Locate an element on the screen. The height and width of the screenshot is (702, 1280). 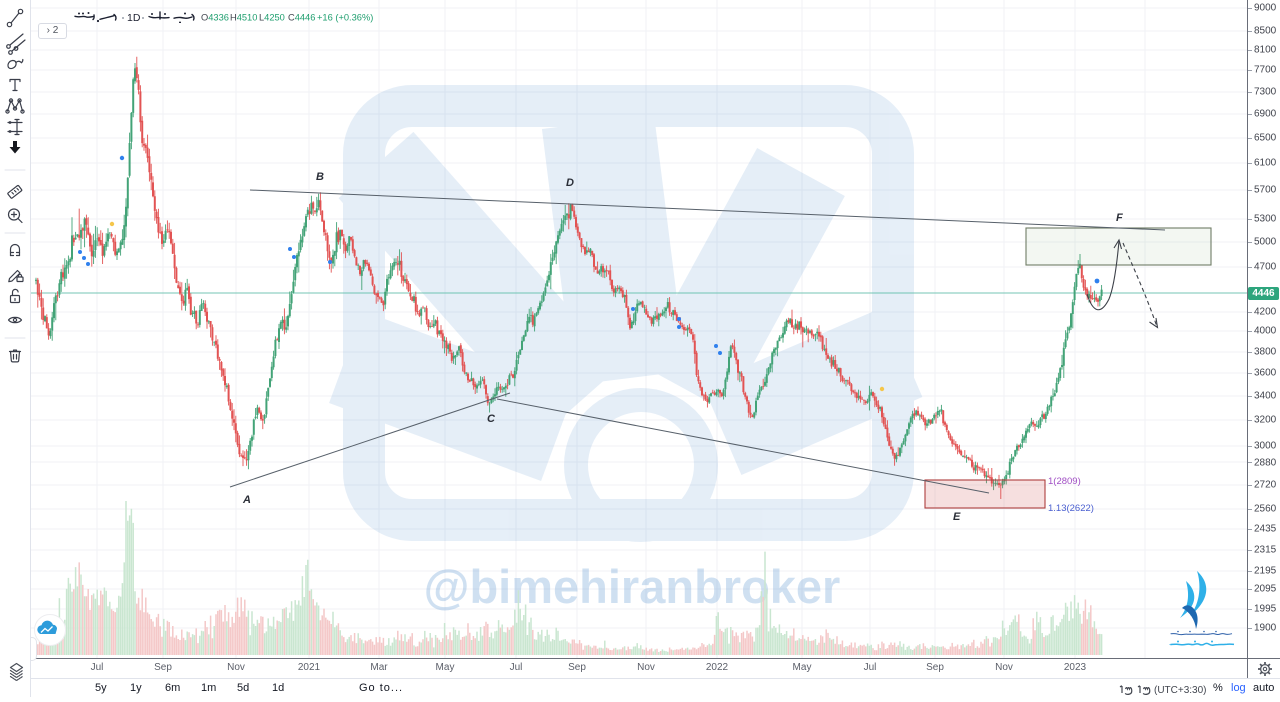
svg-text: 1(2809) is located at coordinates (1064, 481).